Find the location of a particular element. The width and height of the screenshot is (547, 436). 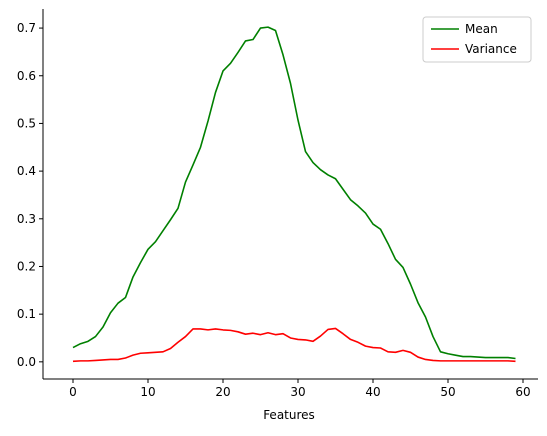

y-tick-label: 0.4 is located at coordinates (26, 171).